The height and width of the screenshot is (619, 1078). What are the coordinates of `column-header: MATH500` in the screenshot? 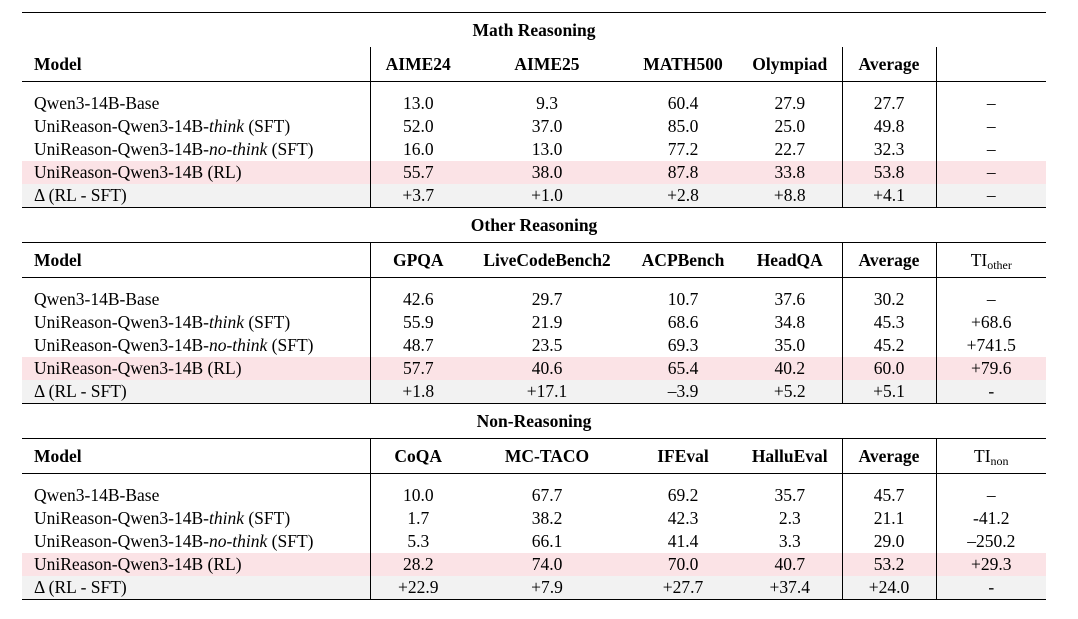 It's located at (683, 64).